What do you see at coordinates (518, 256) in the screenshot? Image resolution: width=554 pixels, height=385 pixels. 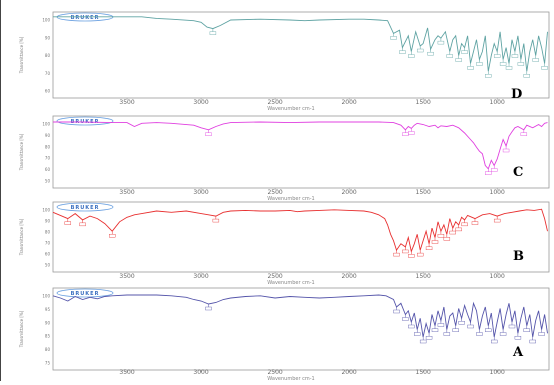 I see `panel-label-B: B` at bounding box center [518, 256].